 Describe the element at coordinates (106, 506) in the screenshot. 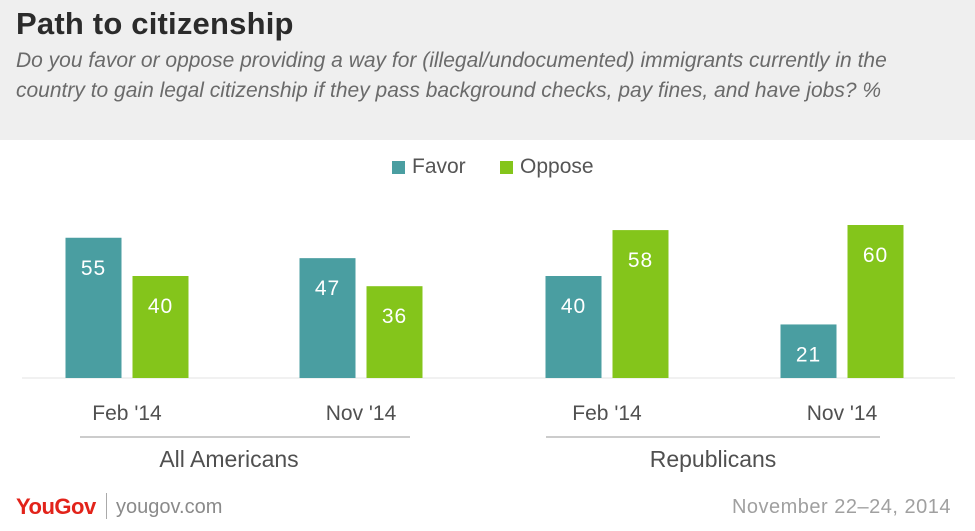

I see `footer-divider` at that location.